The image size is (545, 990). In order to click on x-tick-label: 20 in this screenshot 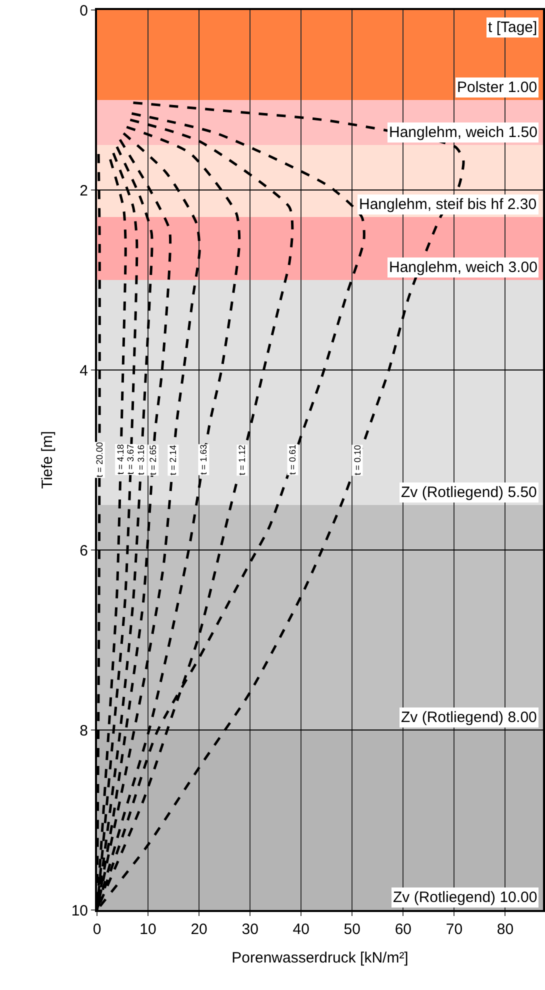, I will do `click(199, 929)`.